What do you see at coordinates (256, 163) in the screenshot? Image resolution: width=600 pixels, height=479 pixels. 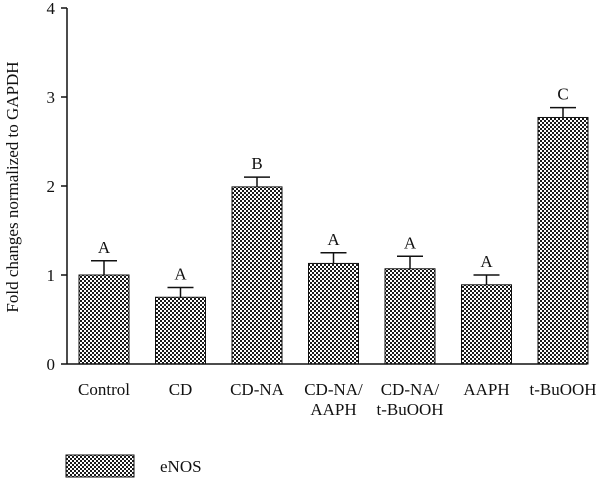 I see `significance-label: B` at bounding box center [256, 163].